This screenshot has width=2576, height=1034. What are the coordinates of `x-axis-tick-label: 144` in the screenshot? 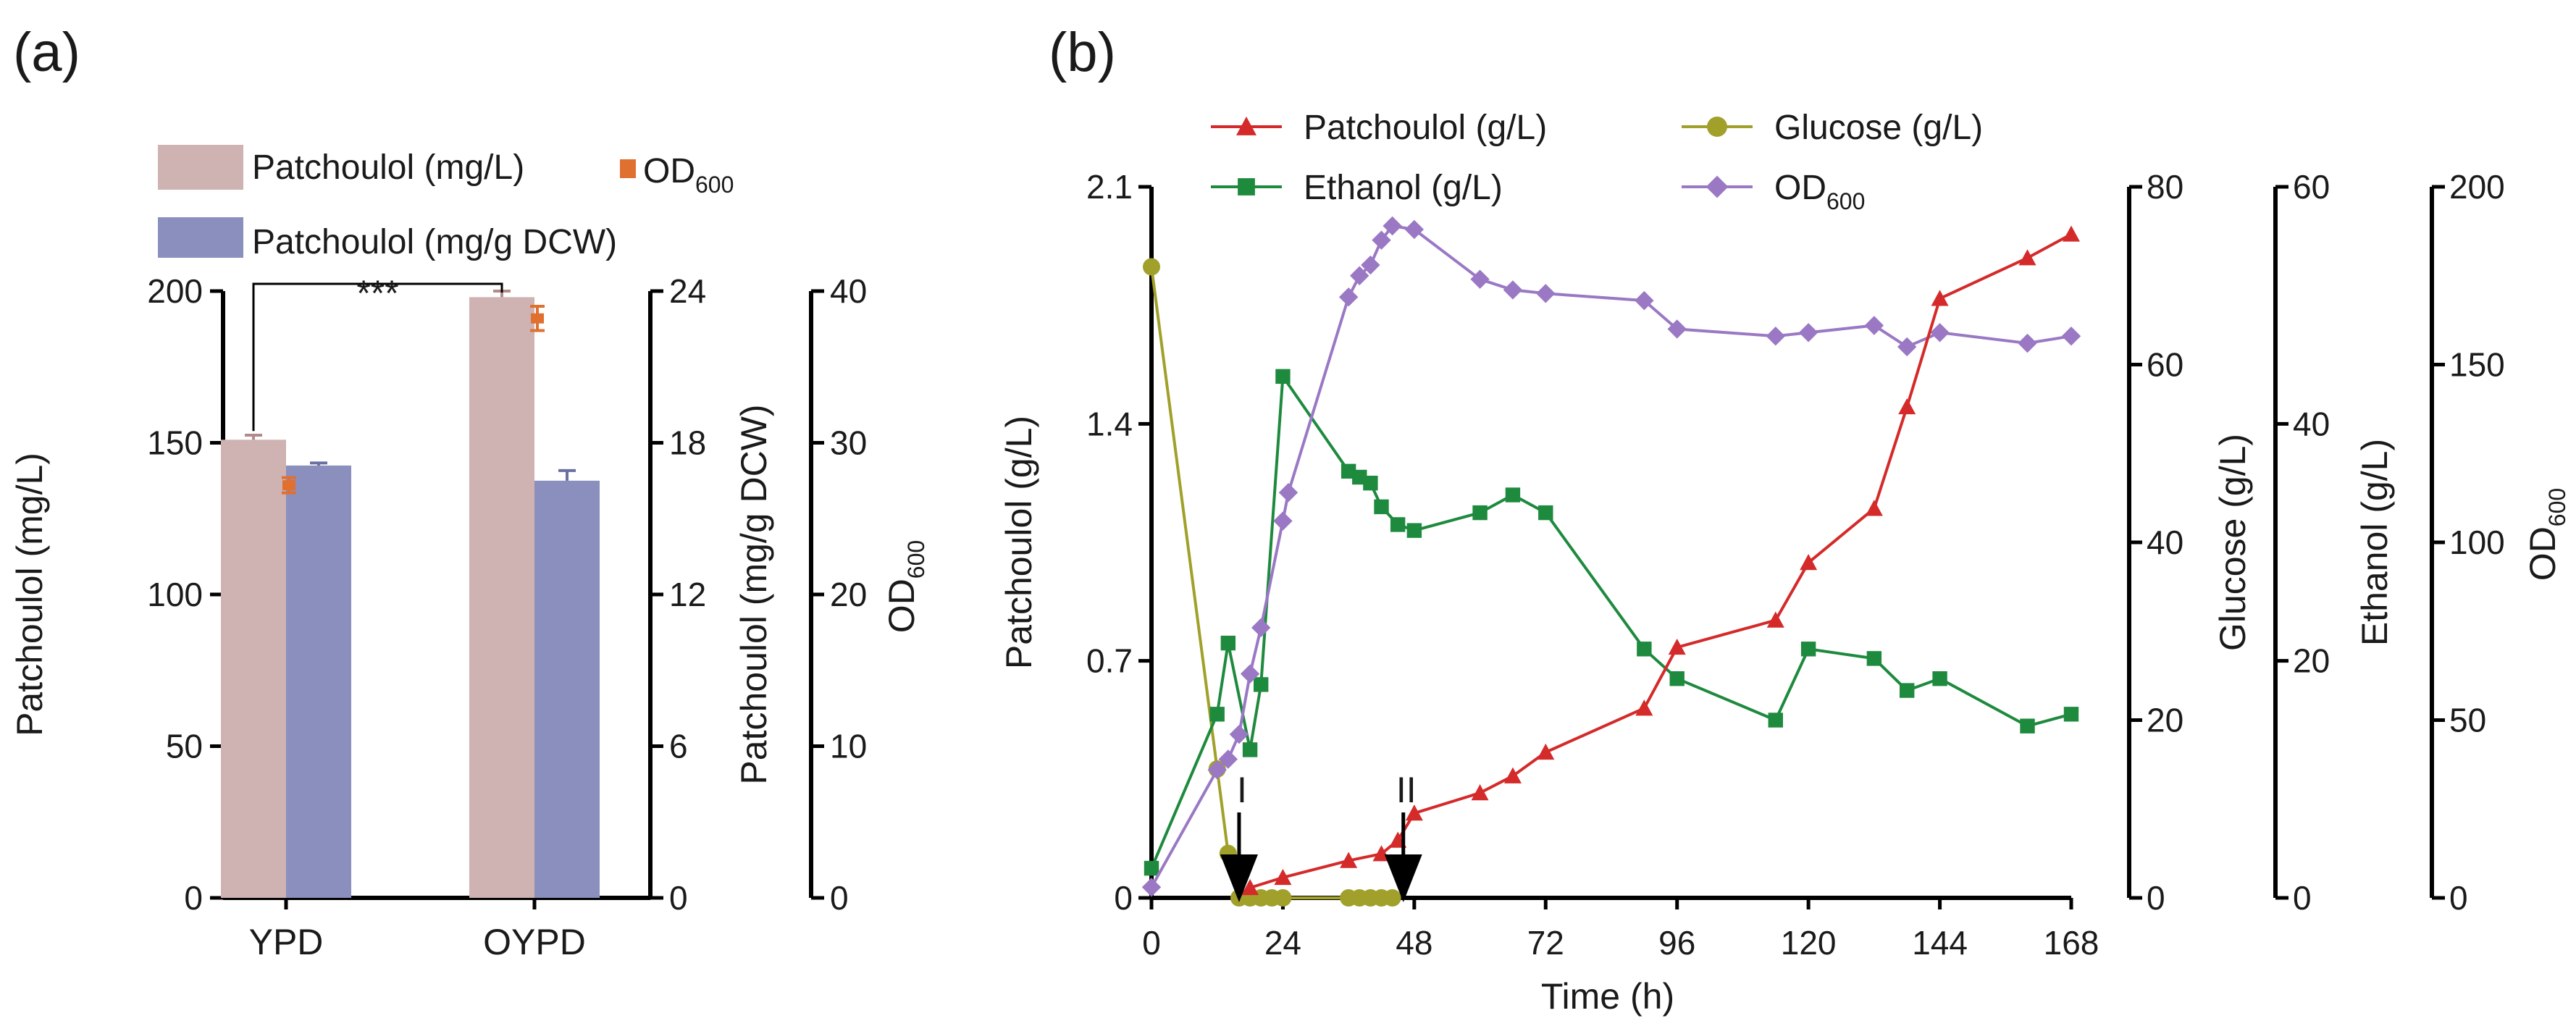 It's located at (1940, 943).